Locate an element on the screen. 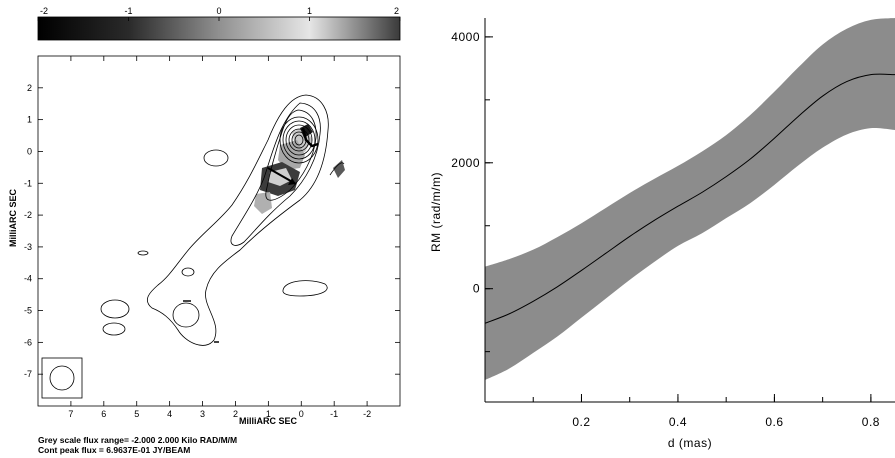  gradient-arrow-core is located at coordinates (310, 137).